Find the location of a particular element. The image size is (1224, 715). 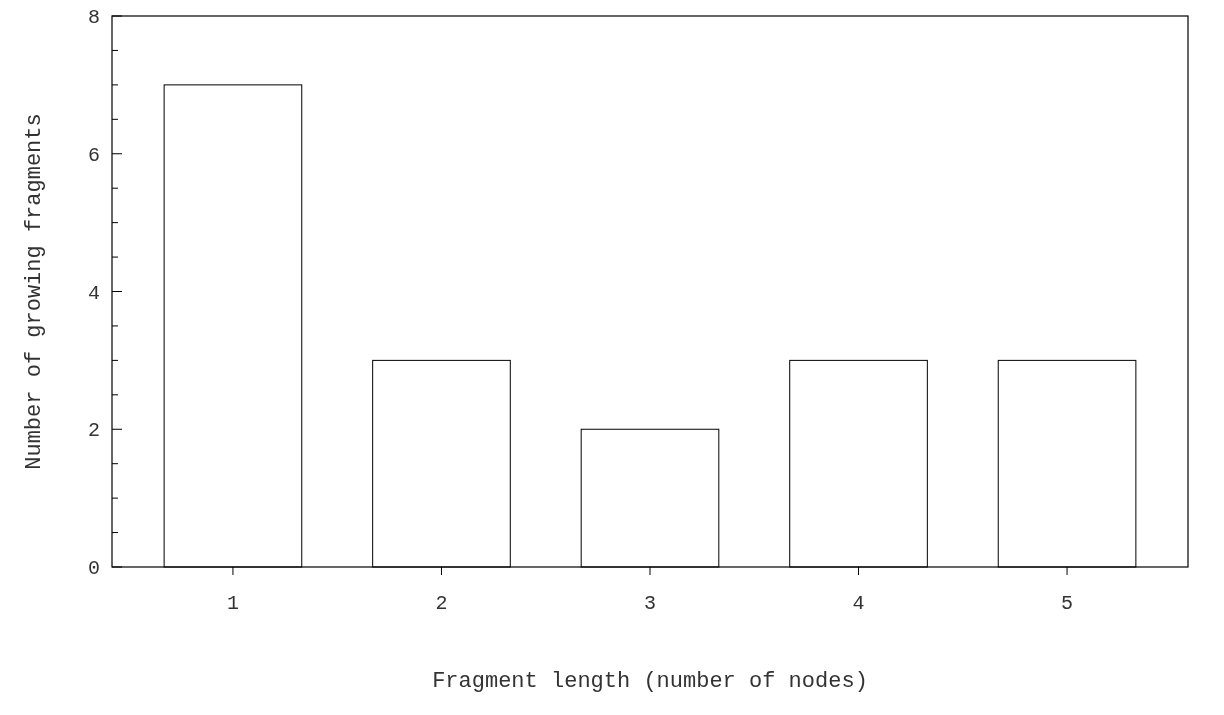

x-tick-label: 2 is located at coordinates (441, 603).